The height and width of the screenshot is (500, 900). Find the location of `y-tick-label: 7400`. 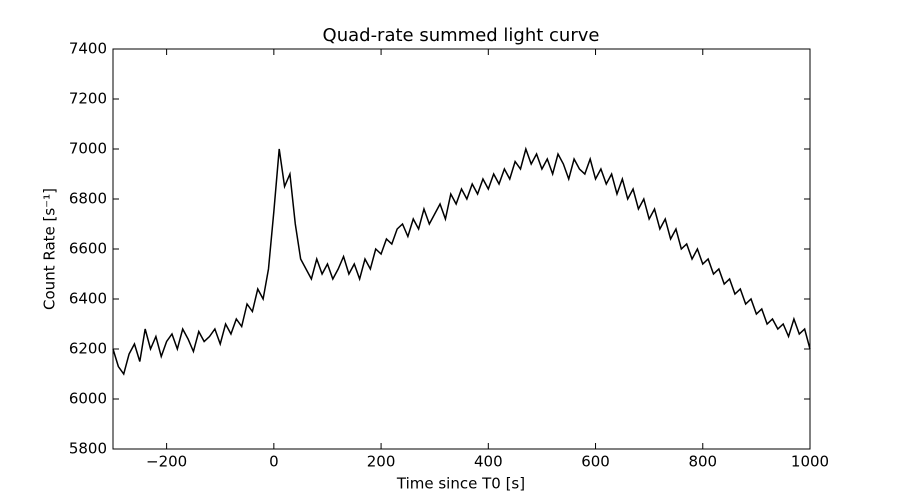

y-tick-label: 7400 is located at coordinates (88, 49).